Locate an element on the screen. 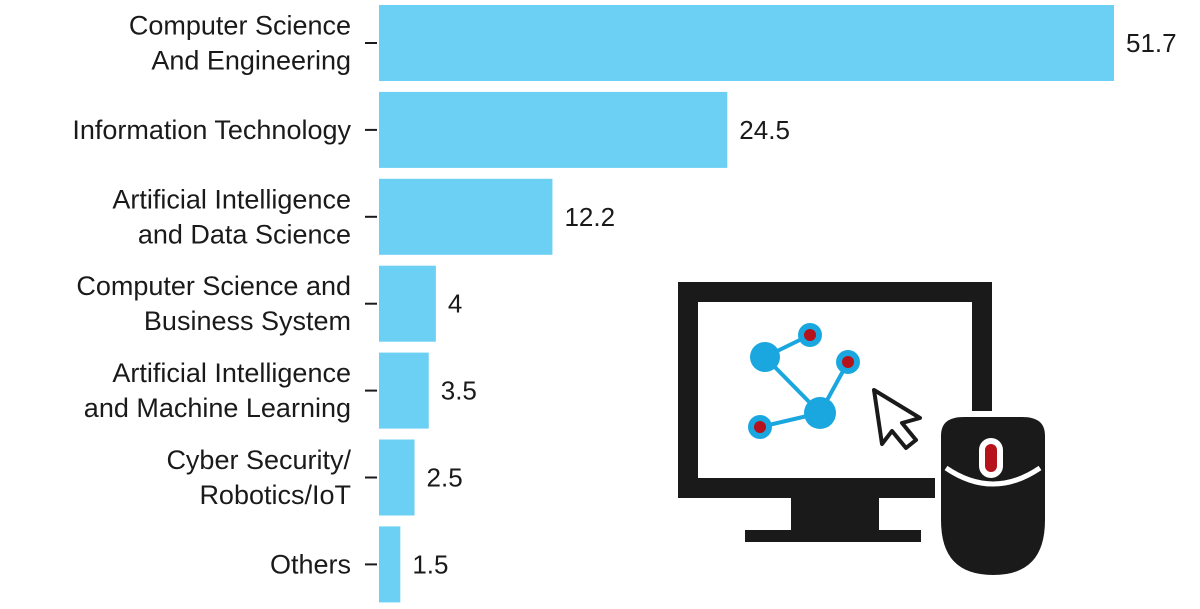 The image size is (1200, 609). monitor-neck is located at coordinates (835, 514).